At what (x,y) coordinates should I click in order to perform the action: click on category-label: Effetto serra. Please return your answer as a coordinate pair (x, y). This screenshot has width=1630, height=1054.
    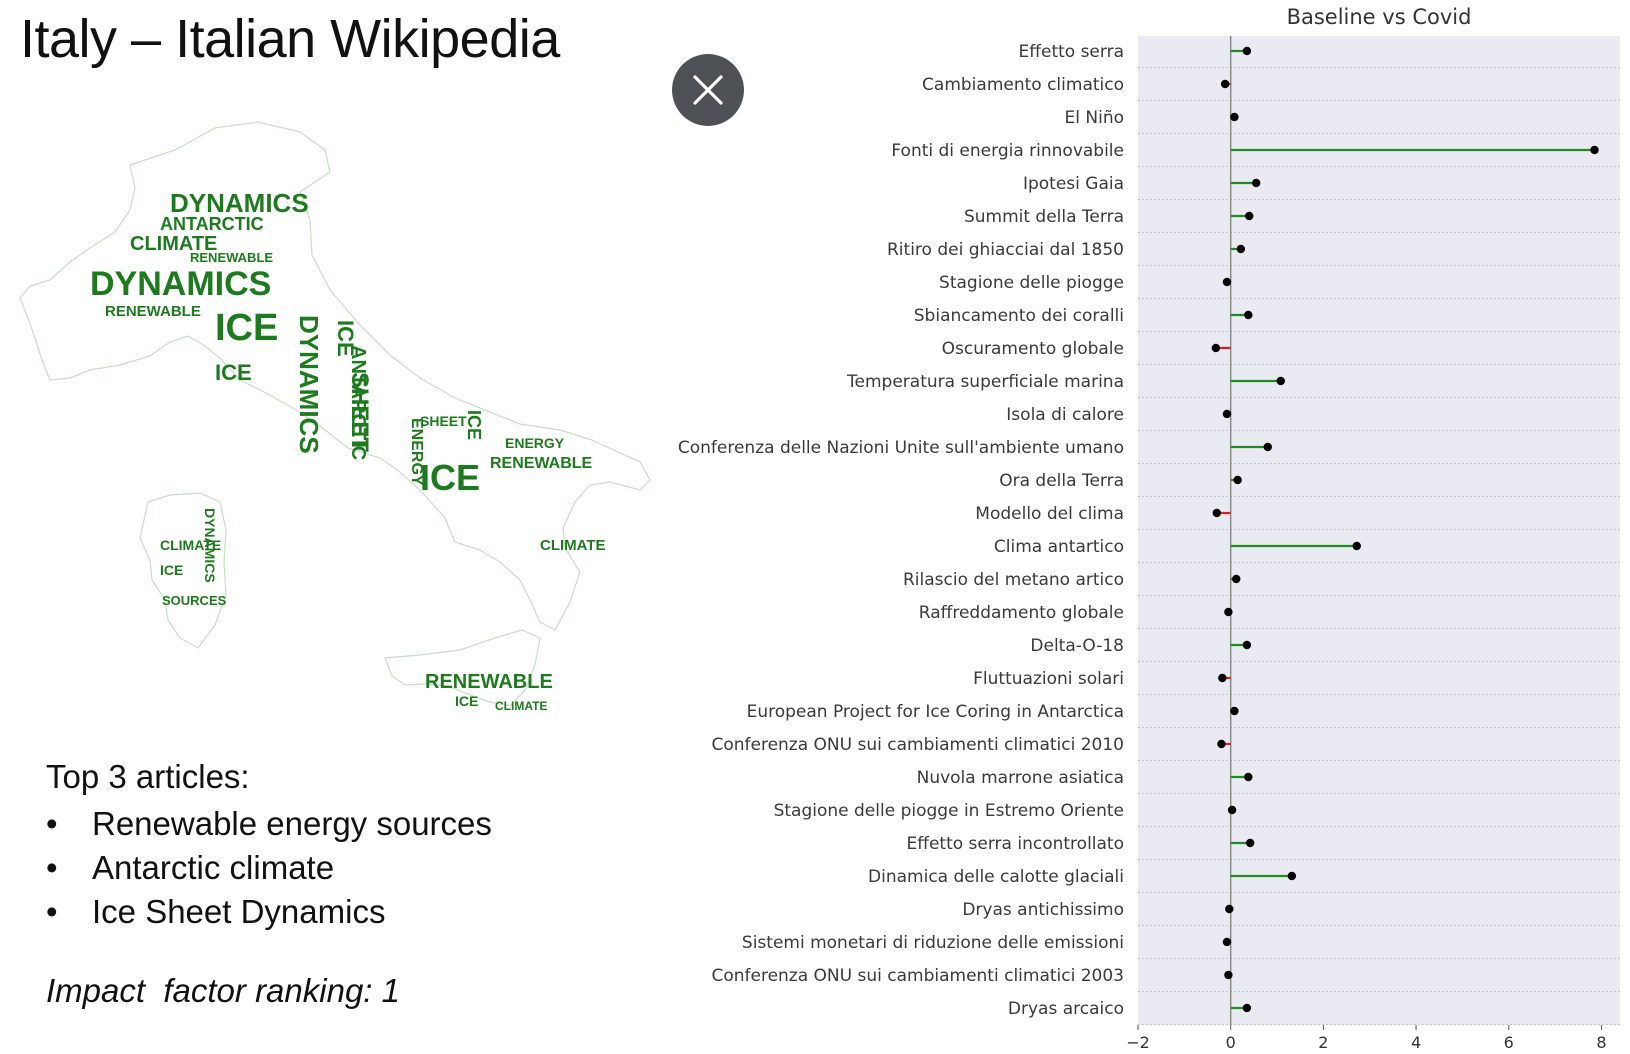
    Looking at the image, I should click on (1071, 52).